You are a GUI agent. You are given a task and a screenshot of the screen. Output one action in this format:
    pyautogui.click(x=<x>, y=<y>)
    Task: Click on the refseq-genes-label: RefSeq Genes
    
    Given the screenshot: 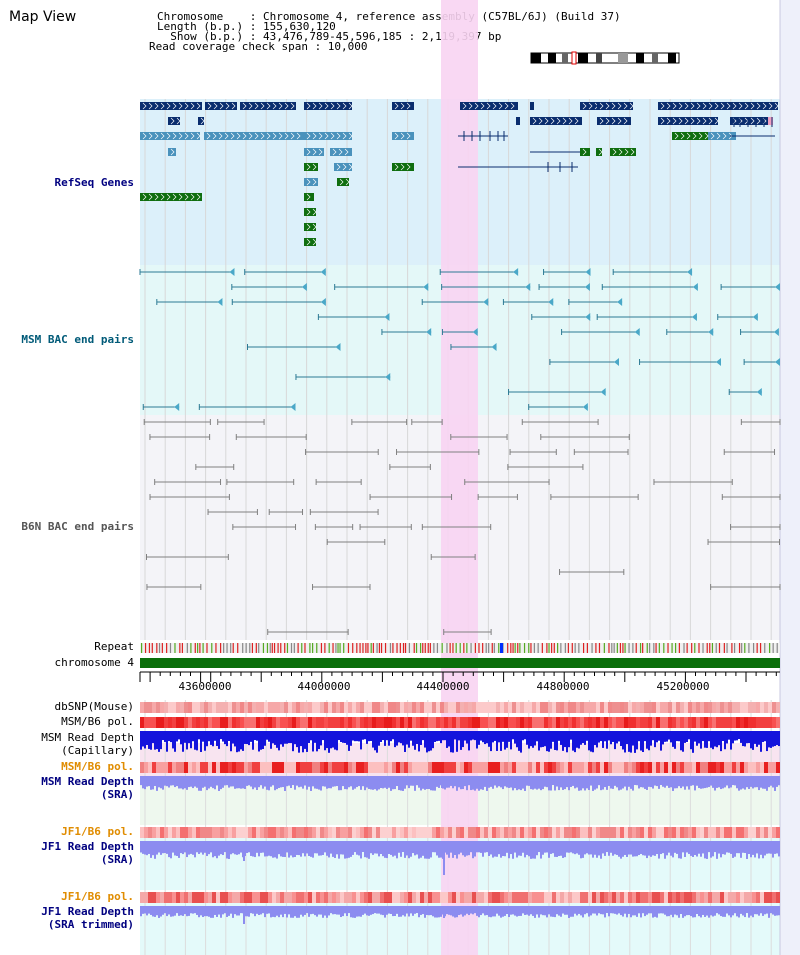 What is the action you would take?
    pyautogui.click(x=94, y=182)
    